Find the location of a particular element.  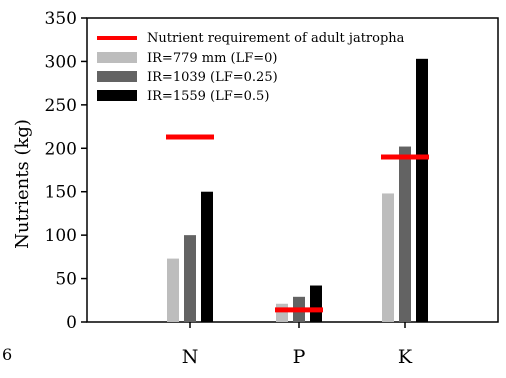

legend-label-series-2: IR=1039 (LF=0.25) is located at coordinates (212, 77).